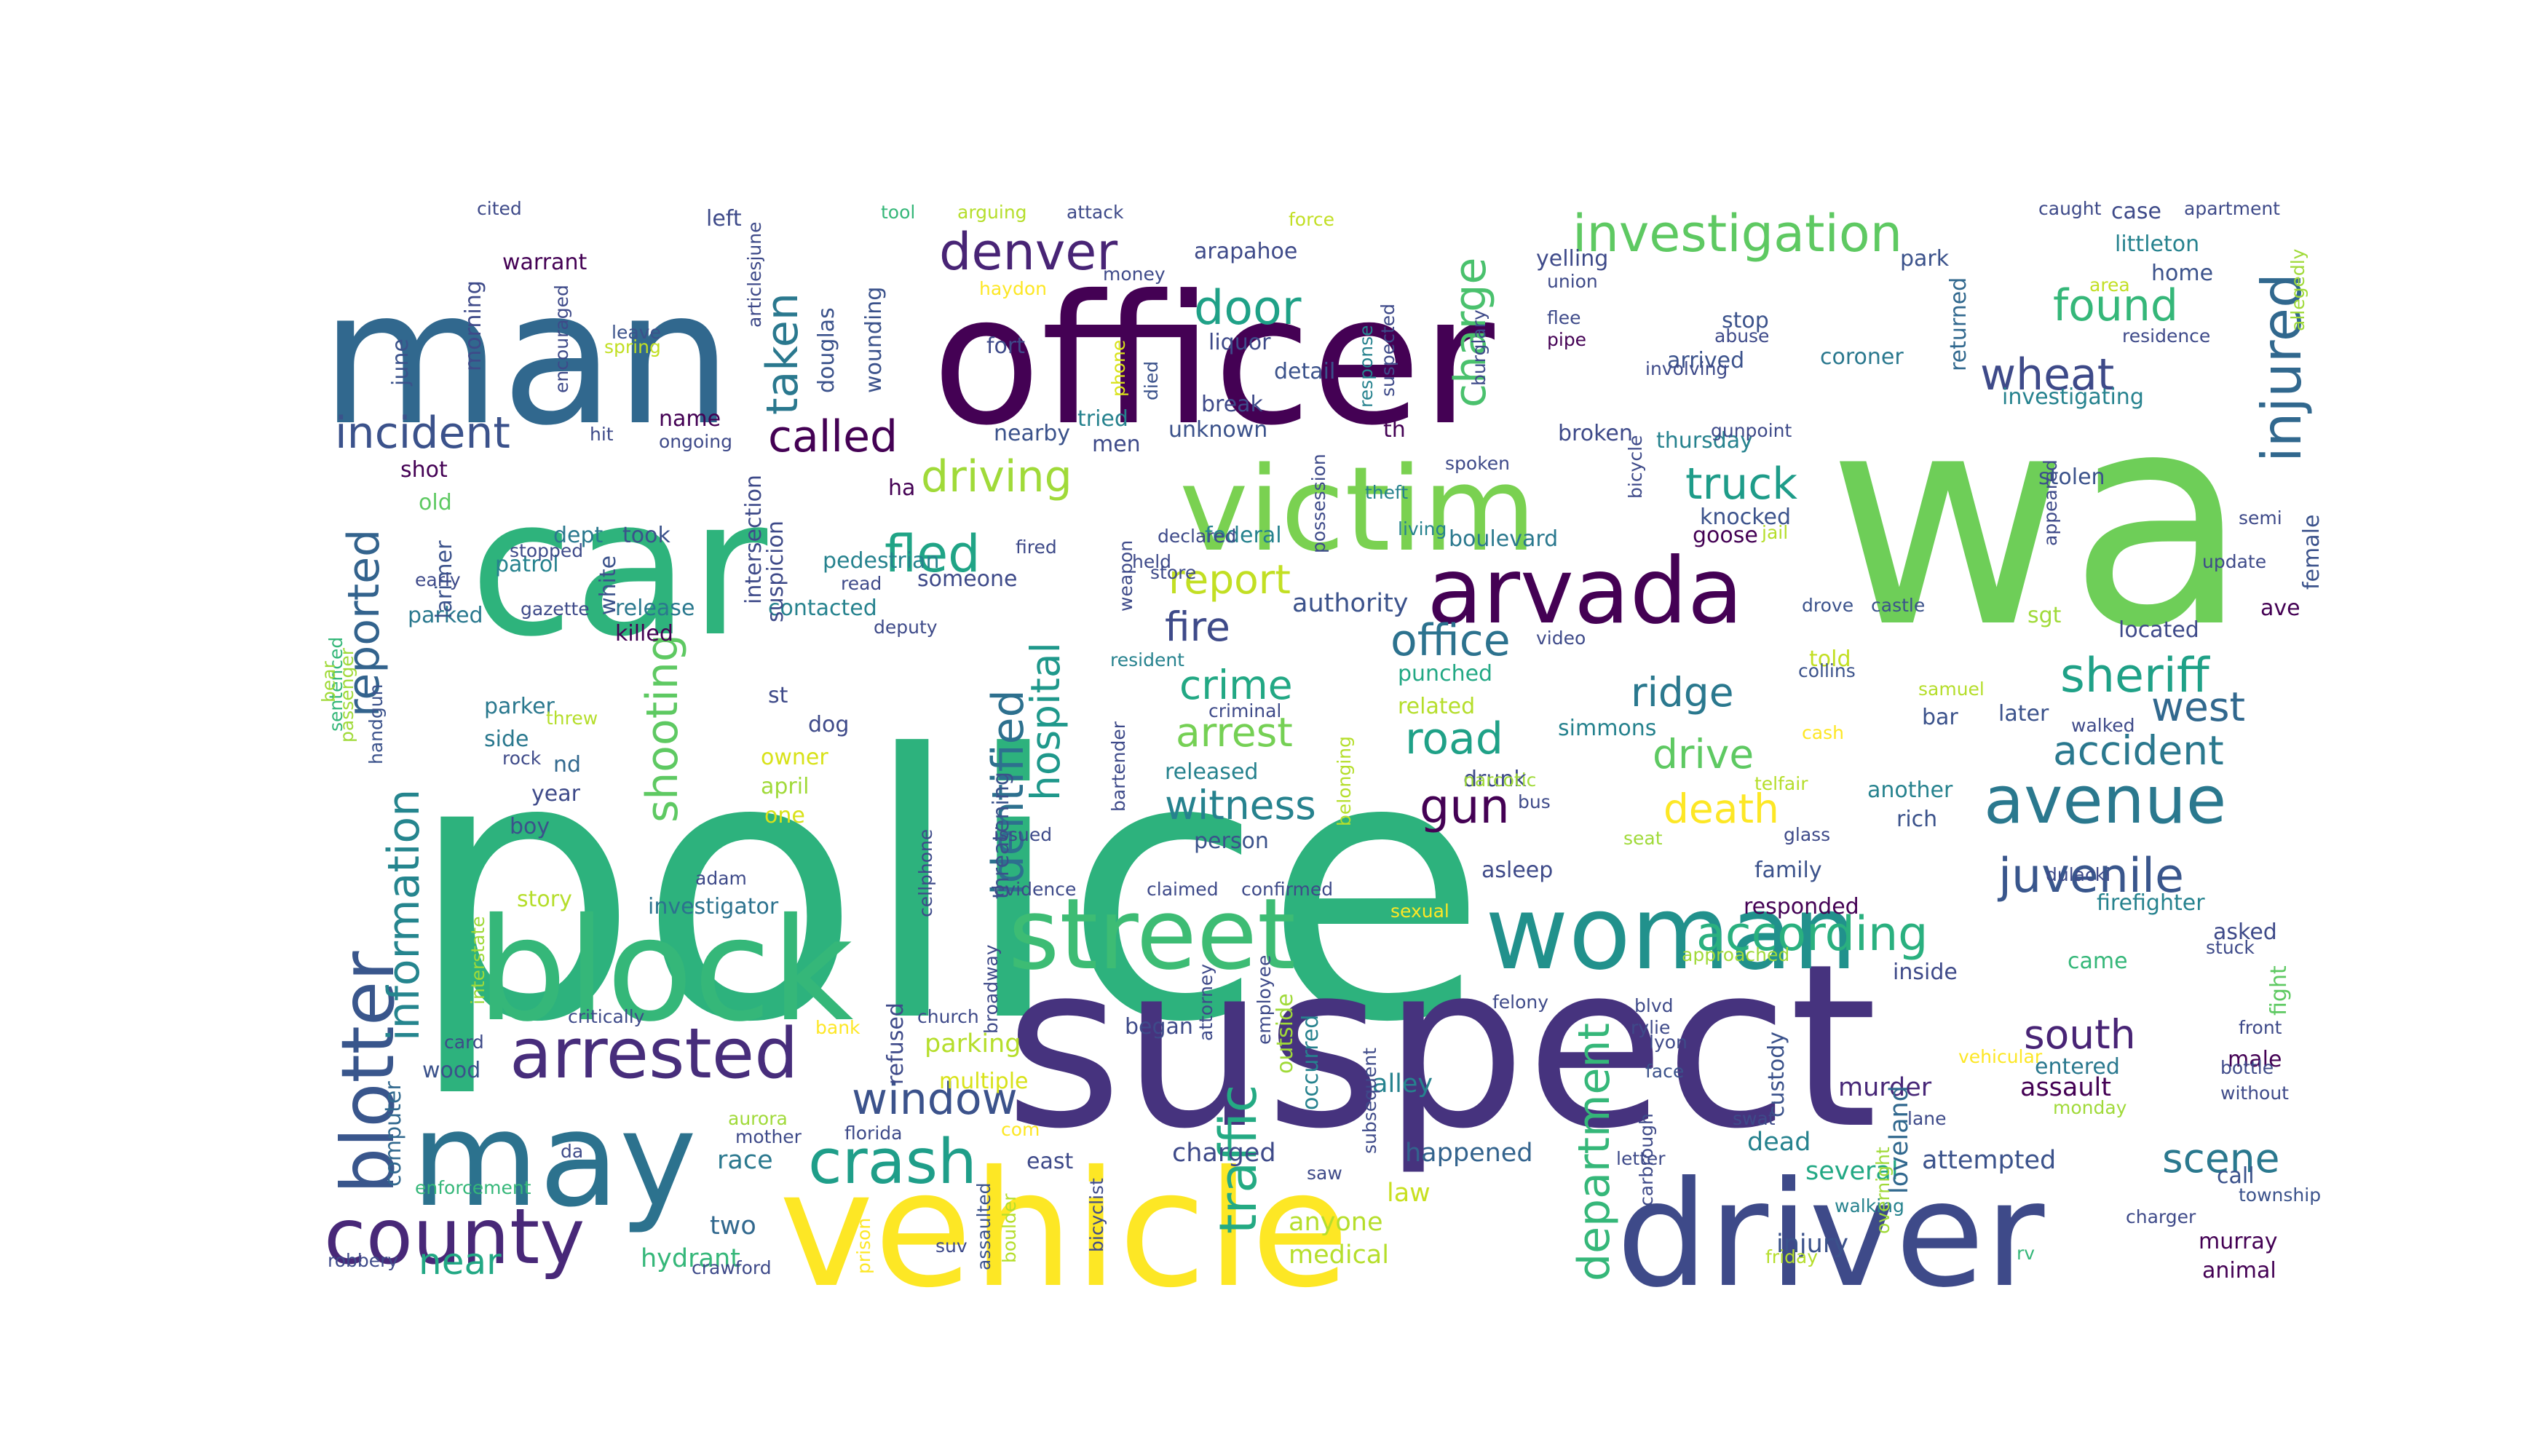 The width and height of the screenshot is (2548, 1456). What do you see at coordinates (1791, 1256) in the screenshot?
I see `cloud-word-friday: friday` at bounding box center [1791, 1256].